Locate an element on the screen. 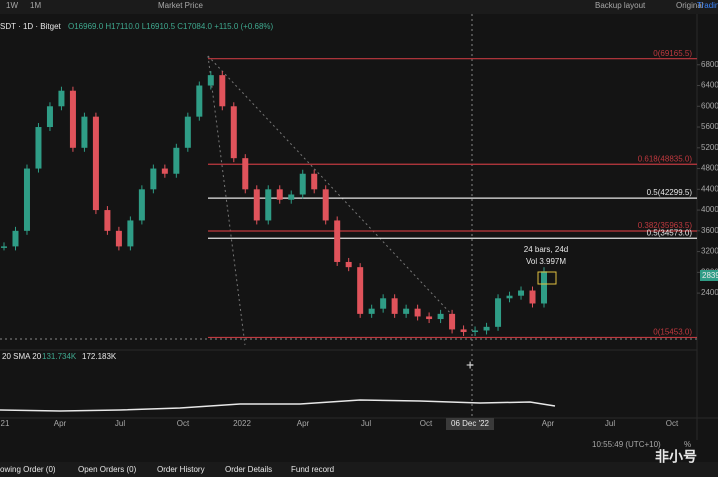  tab: Order Details is located at coordinates (248, 469).